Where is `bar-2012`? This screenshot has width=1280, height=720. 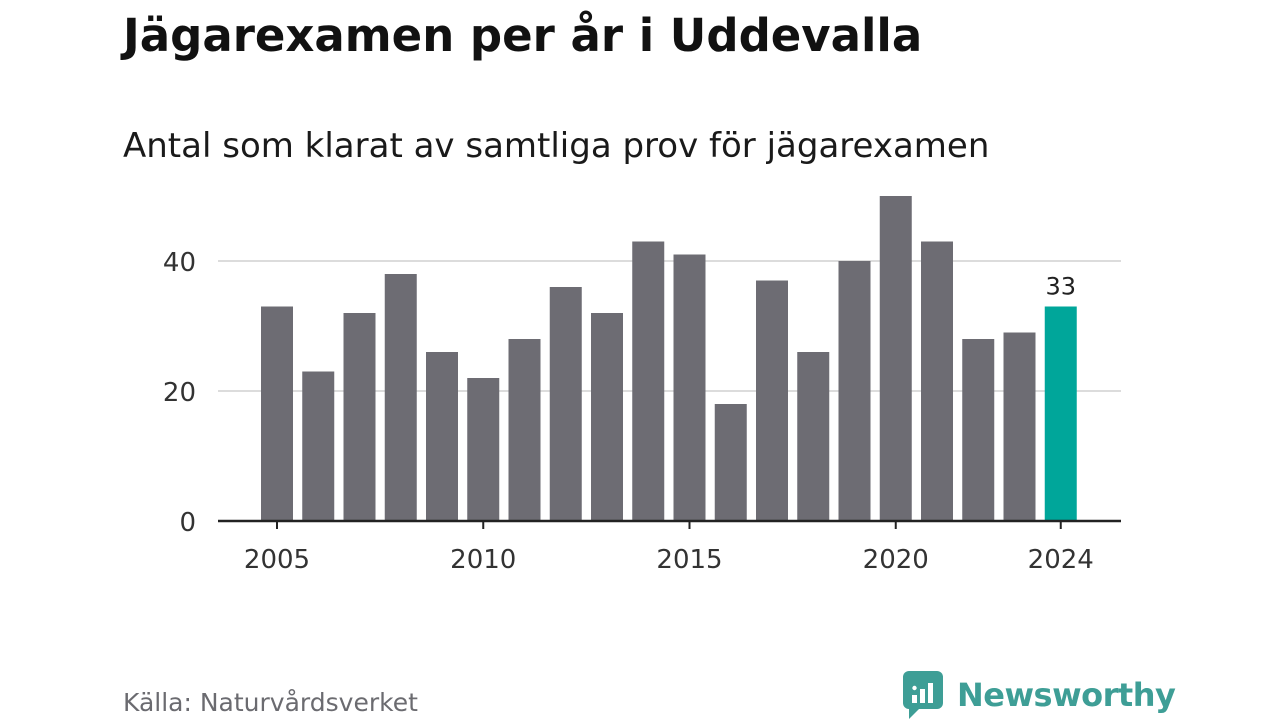
bar-2012 is located at coordinates (565, 404).